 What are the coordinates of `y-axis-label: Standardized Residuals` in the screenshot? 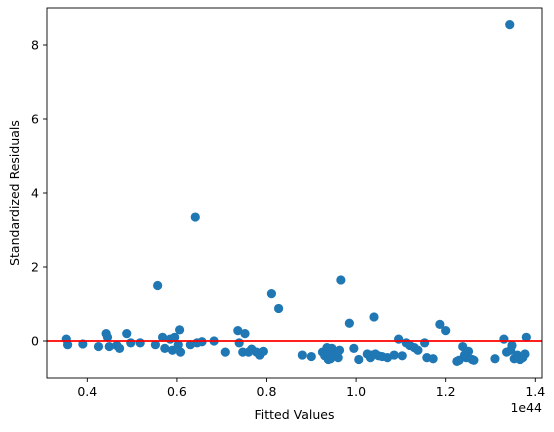 It's located at (14, 193).